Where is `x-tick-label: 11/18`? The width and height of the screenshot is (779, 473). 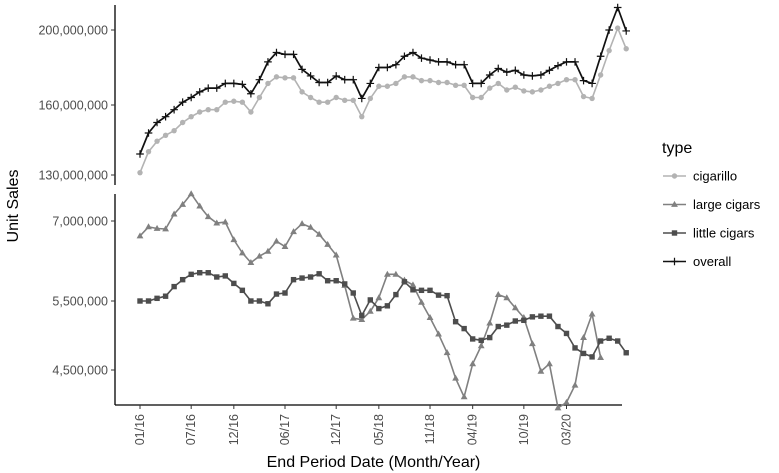
x-tick-label: 11/18 is located at coordinates (430, 429).